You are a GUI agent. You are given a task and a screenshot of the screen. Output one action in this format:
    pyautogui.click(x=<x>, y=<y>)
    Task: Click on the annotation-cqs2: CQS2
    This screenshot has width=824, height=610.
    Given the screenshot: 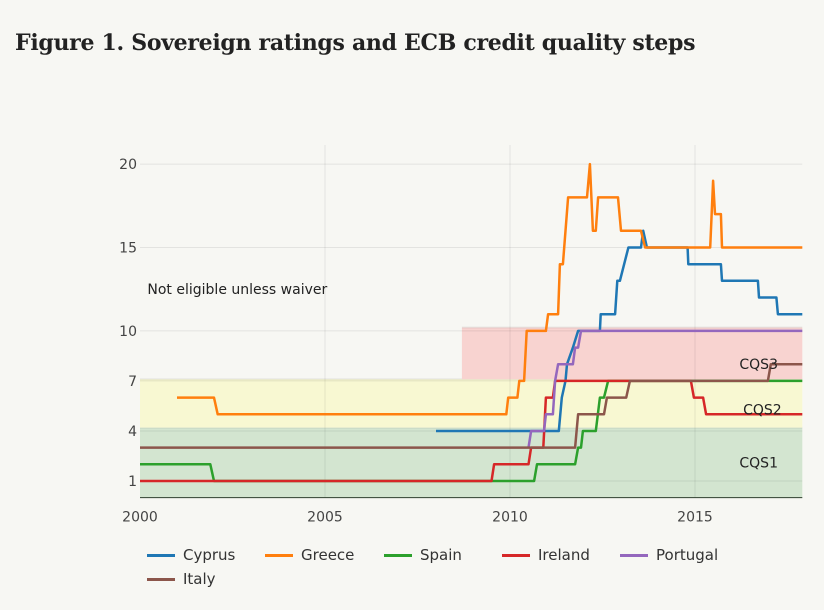 What is the action you would take?
    pyautogui.click(x=762, y=410)
    